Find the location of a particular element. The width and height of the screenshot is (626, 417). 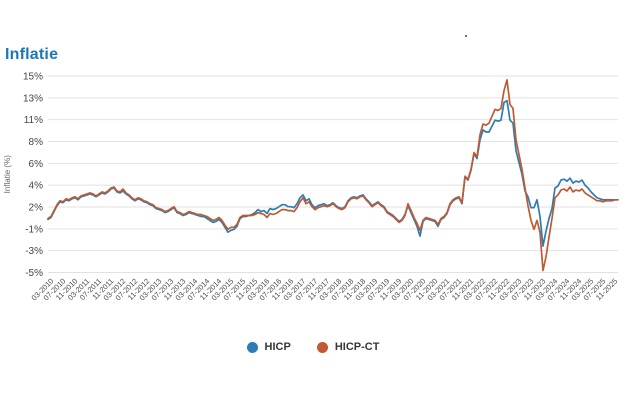

y-tick-label: 13% is located at coordinates (33, 98).